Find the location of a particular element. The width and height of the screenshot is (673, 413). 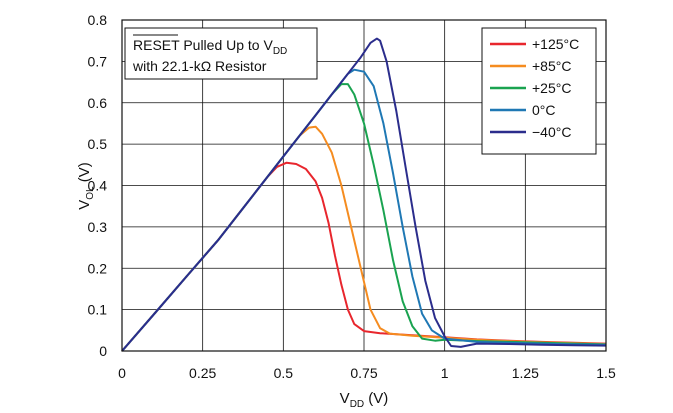

y-axis-label: VOL (V) is located at coordinates (86, 186).